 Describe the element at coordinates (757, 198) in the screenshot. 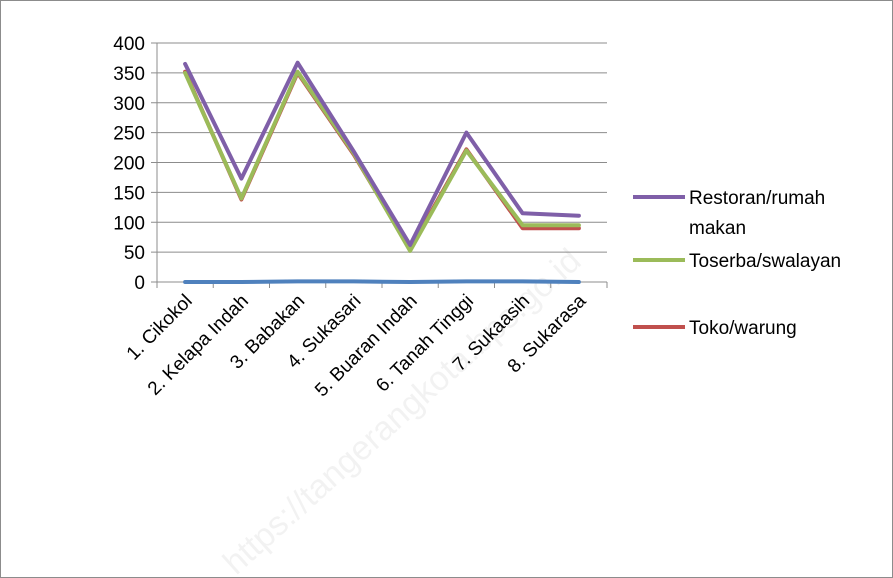

I see `legend-label: Restoran/rumah` at that location.